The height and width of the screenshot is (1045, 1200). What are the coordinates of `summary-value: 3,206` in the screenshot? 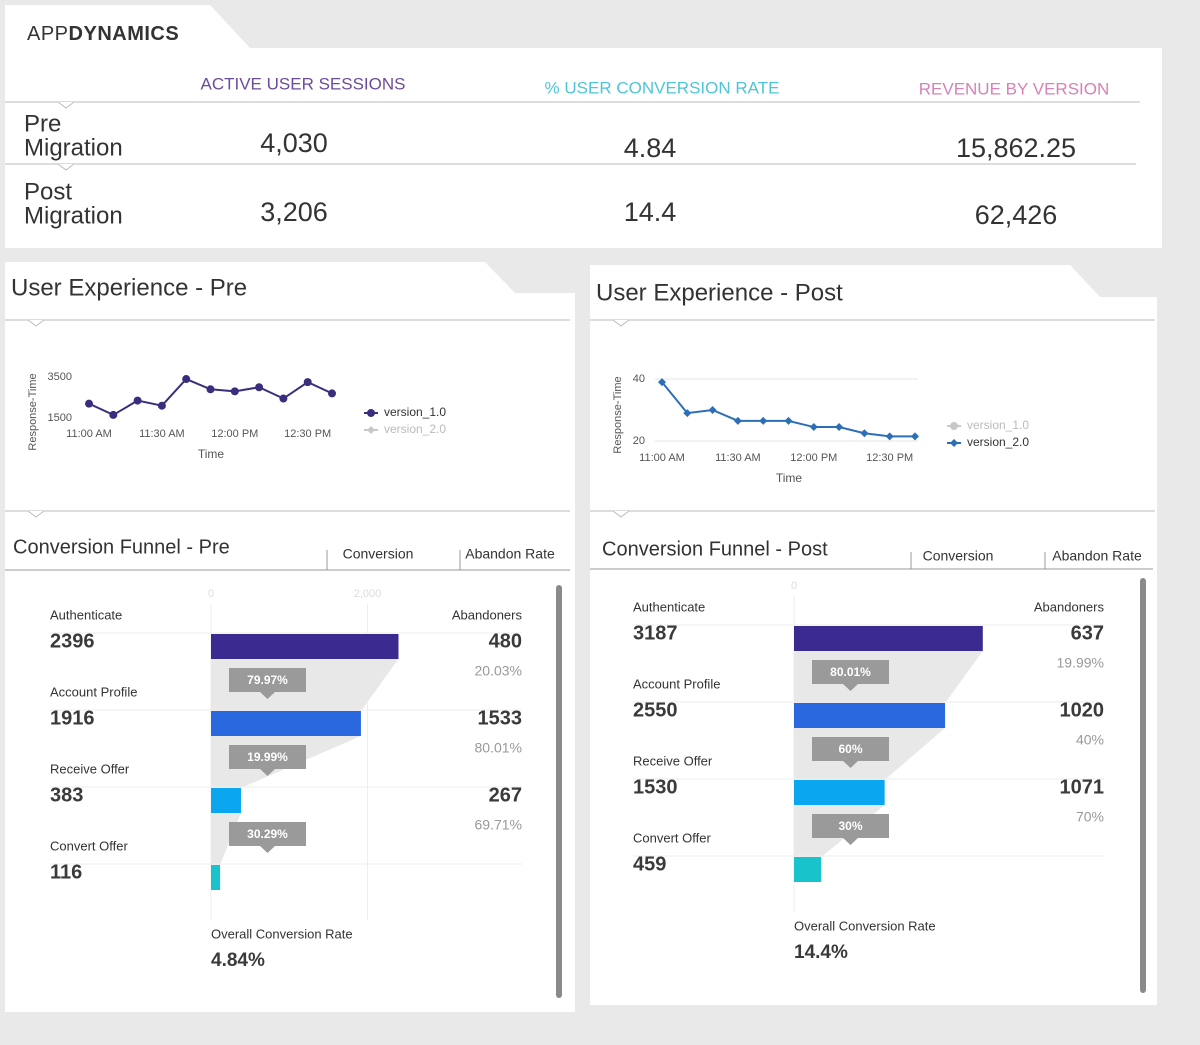 It's located at (294, 212).